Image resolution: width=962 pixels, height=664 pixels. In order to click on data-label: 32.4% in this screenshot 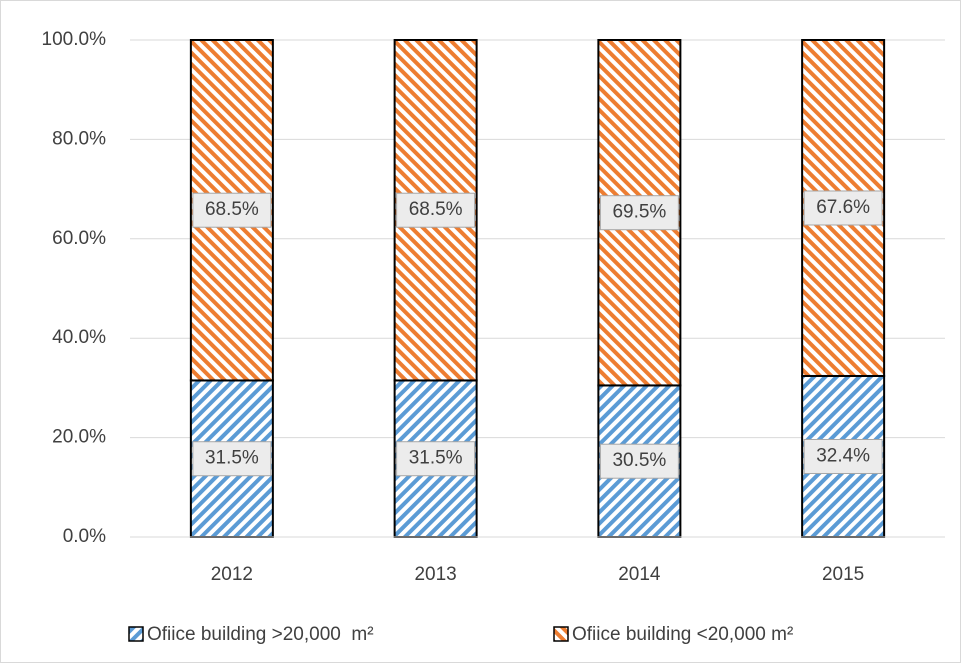, I will do `click(843, 456)`.